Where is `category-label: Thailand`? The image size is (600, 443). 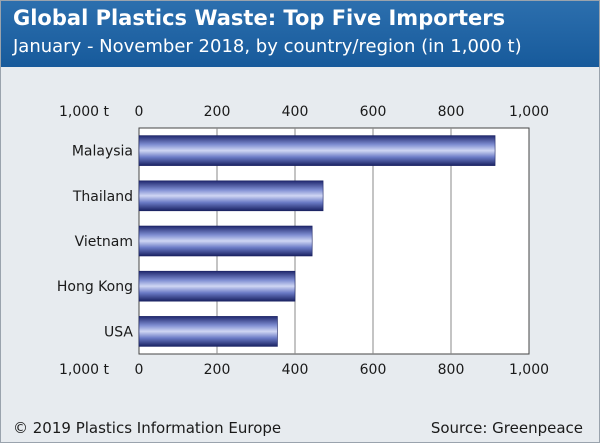 category-label: Thailand is located at coordinates (102, 197).